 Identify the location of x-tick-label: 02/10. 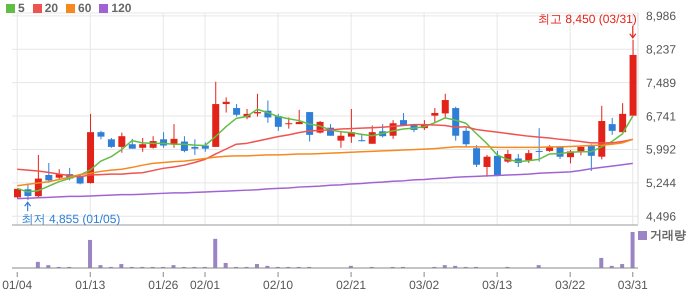
(278, 283).